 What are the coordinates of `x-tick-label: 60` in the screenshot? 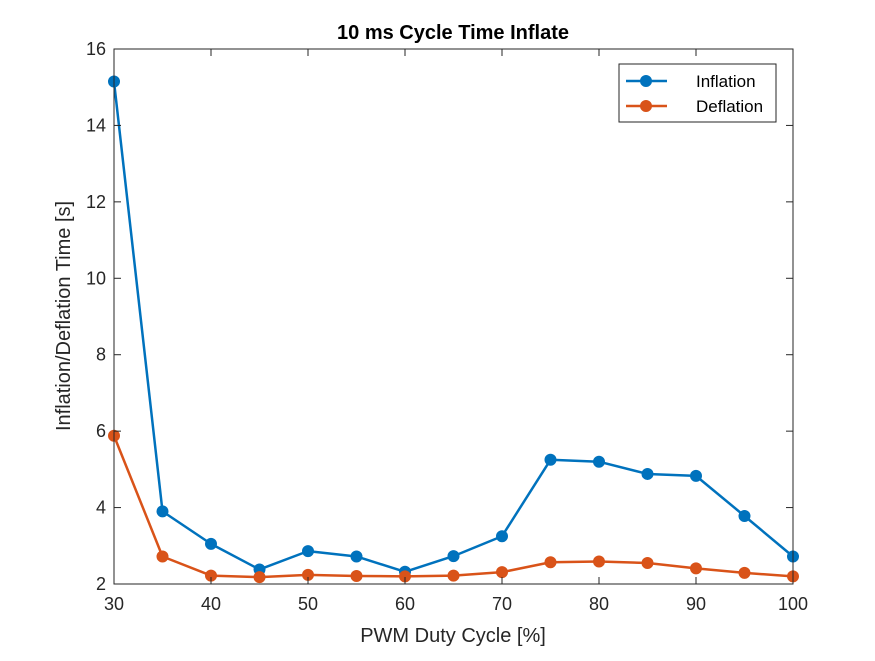 It's located at (405, 604).